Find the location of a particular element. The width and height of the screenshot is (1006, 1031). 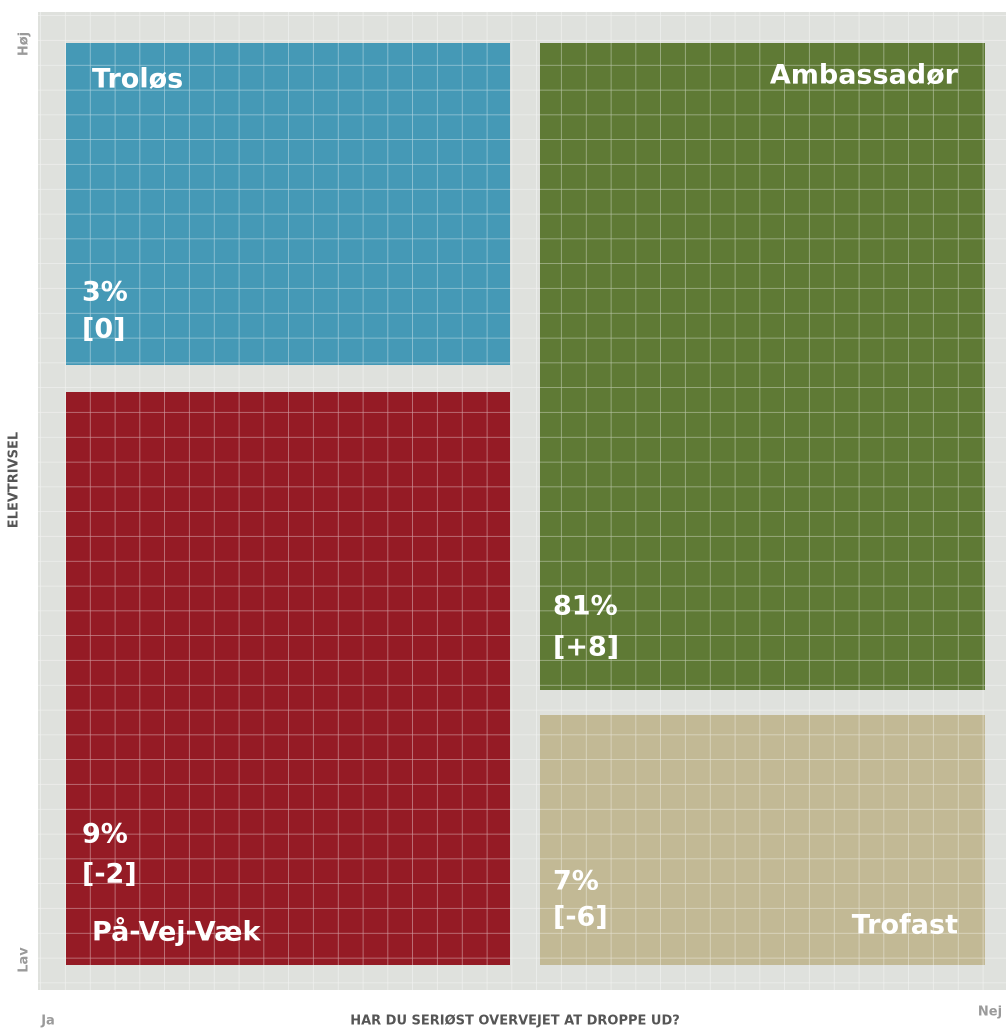

quadrant-change: [0] is located at coordinates (103, 329).